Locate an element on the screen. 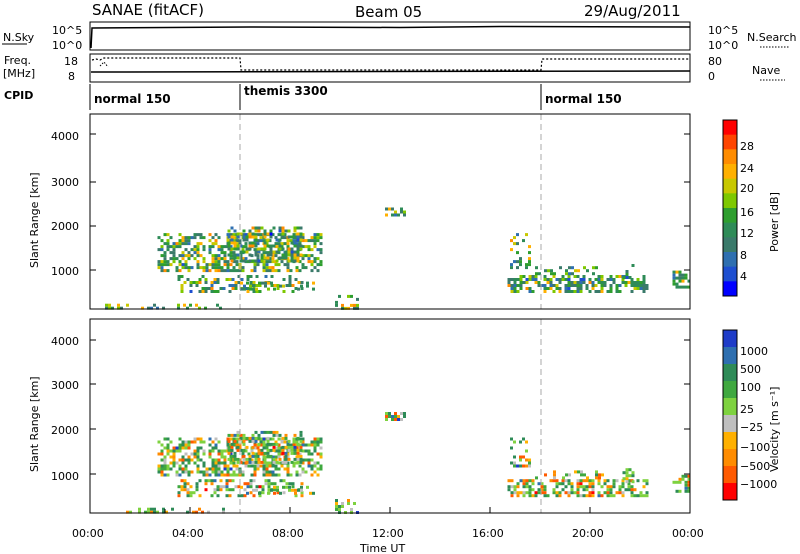  power-colorbar-swatch is located at coordinates (730, 245).